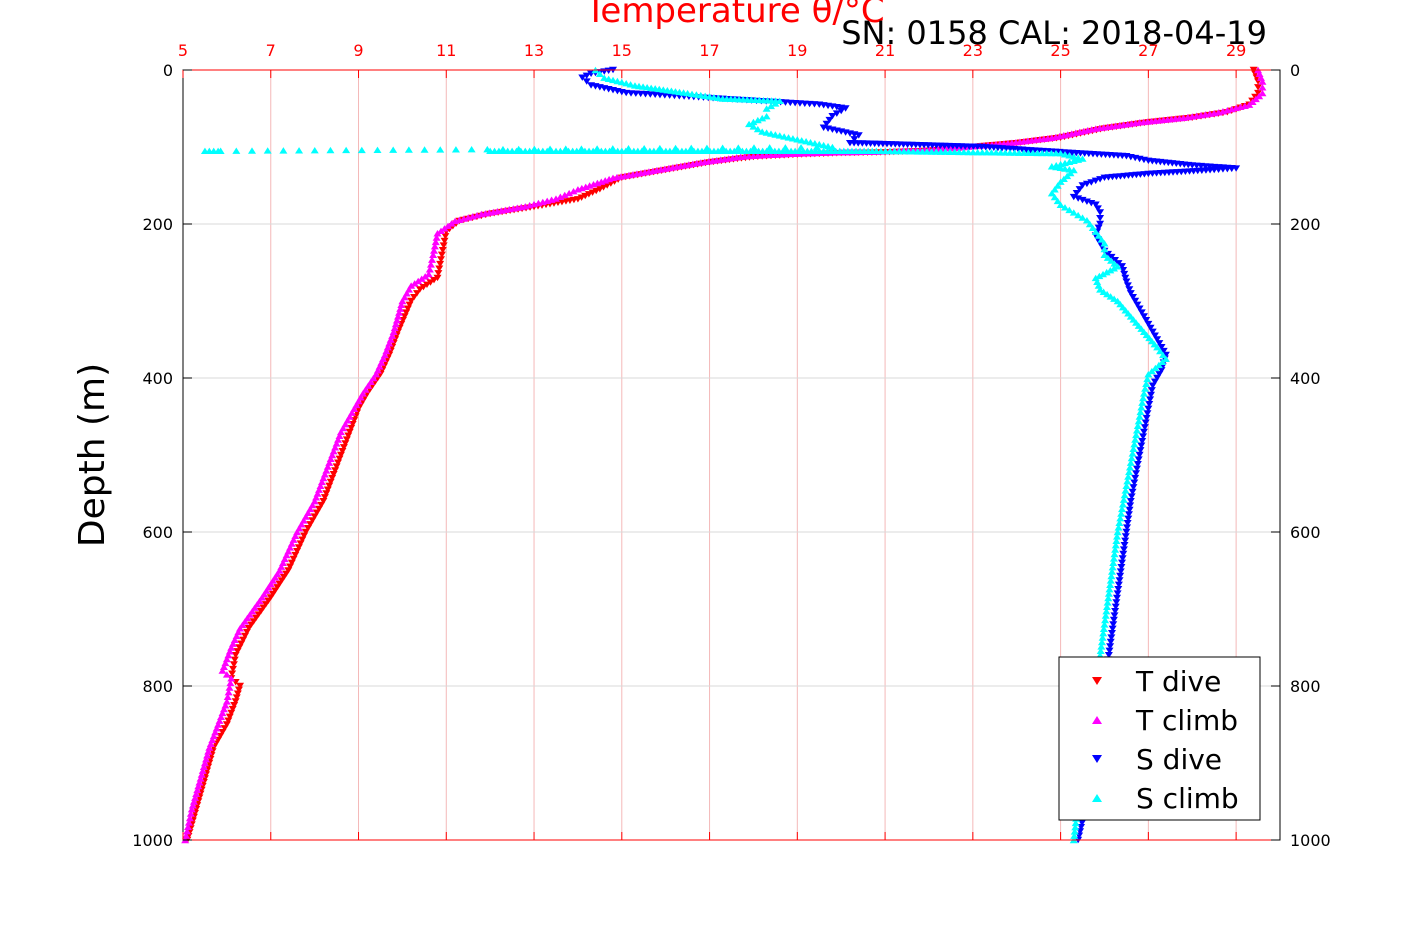 The height and width of the screenshot is (945, 1417). What do you see at coordinates (1295, 70) in the screenshot?
I see `y-tick-label-right: 0` at bounding box center [1295, 70].